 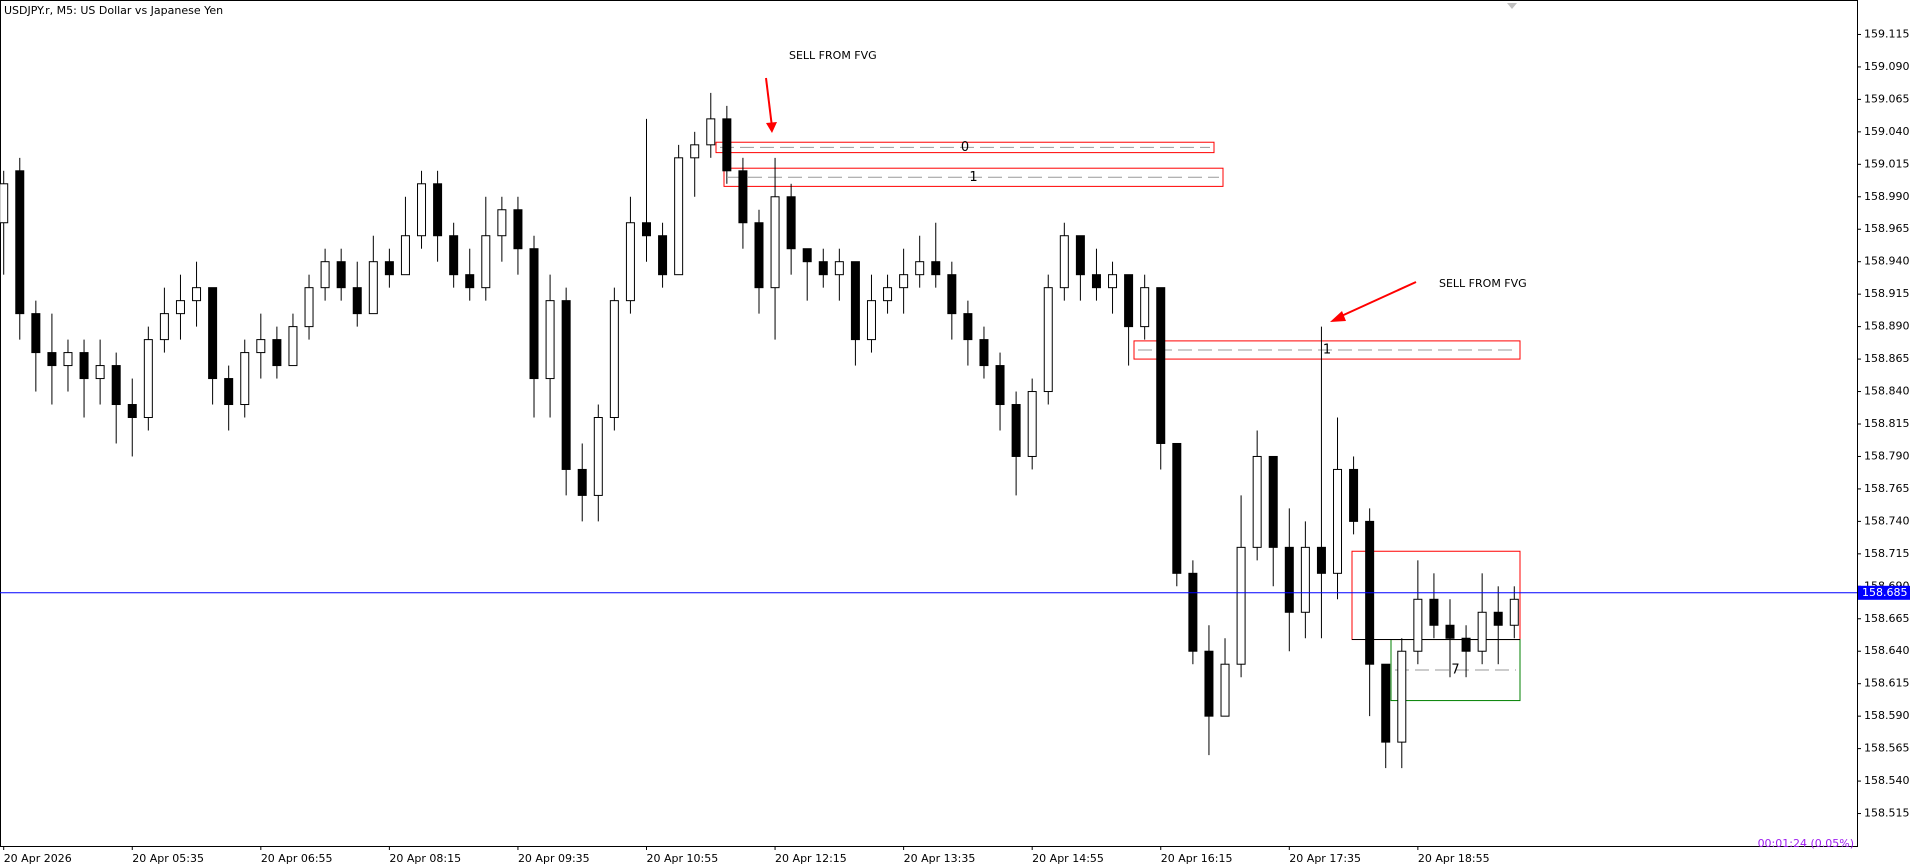 What do you see at coordinates (1887, 293) in the screenshot?
I see `y-tick-label: 158.915` at bounding box center [1887, 293].